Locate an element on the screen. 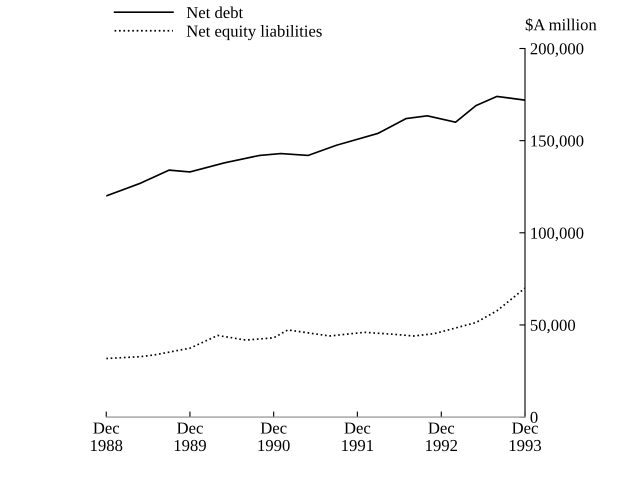  x-tick-label: Dec 1992 is located at coordinates (442, 437).